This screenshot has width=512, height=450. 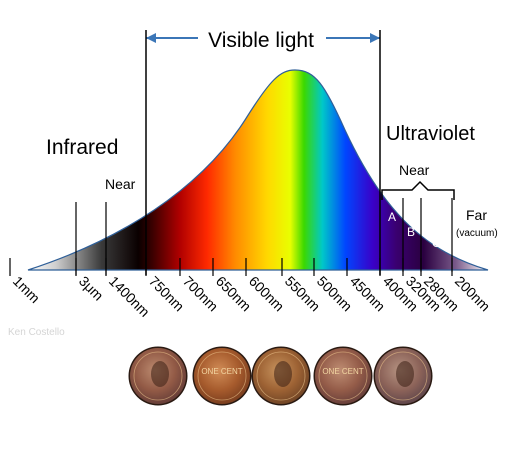 I want to click on coins-row: ONE CENT ONE CENT, so click(x=280, y=376).